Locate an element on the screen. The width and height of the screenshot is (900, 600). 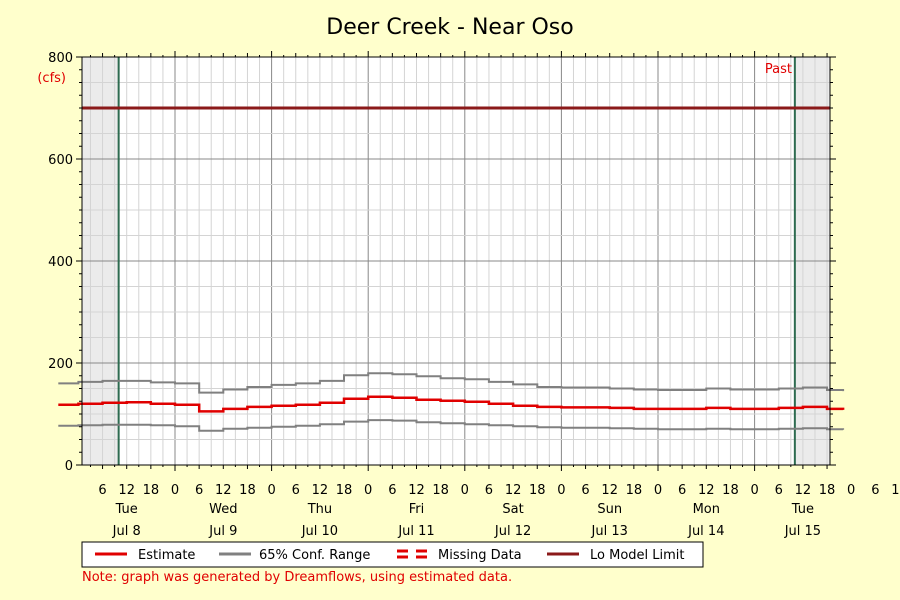
x-day-label: Mon is located at coordinates (706, 509).